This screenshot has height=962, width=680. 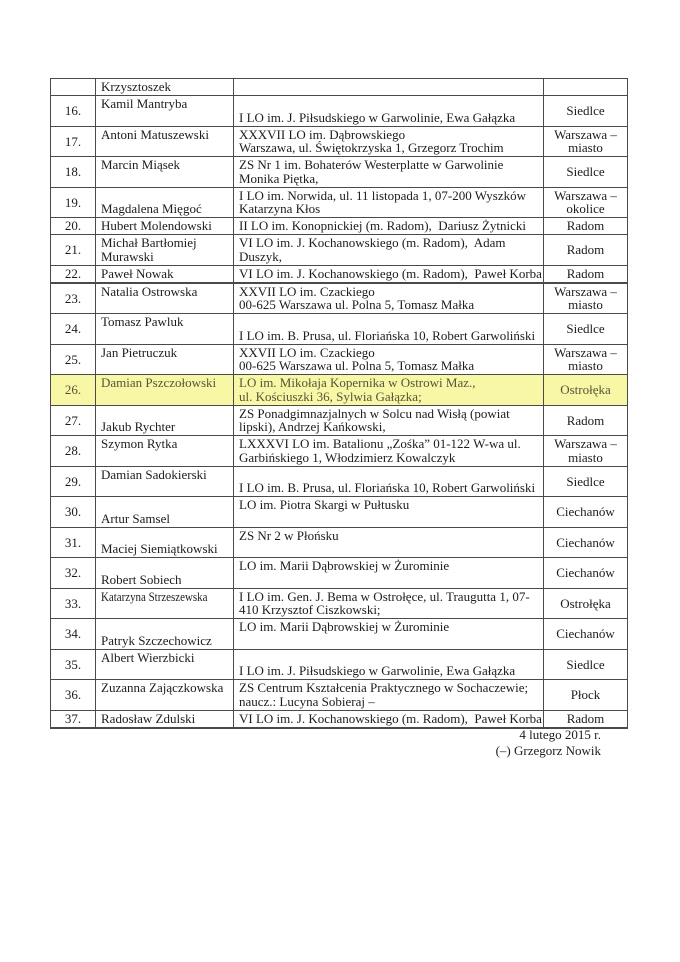 What do you see at coordinates (135, 518) in the screenshot?
I see `participant-name: Artur Samsel` at bounding box center [135, 518].